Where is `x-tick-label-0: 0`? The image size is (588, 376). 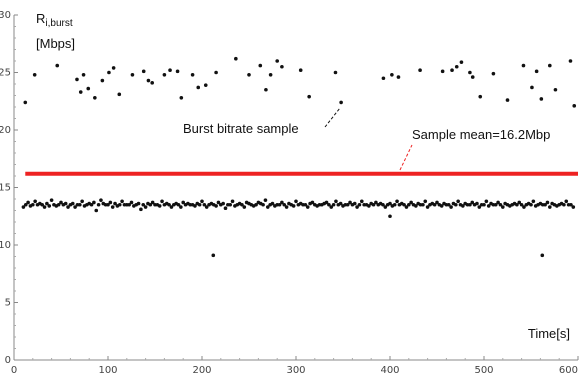 x-tick-label-0: 0 is located at coordinates (14, 370).